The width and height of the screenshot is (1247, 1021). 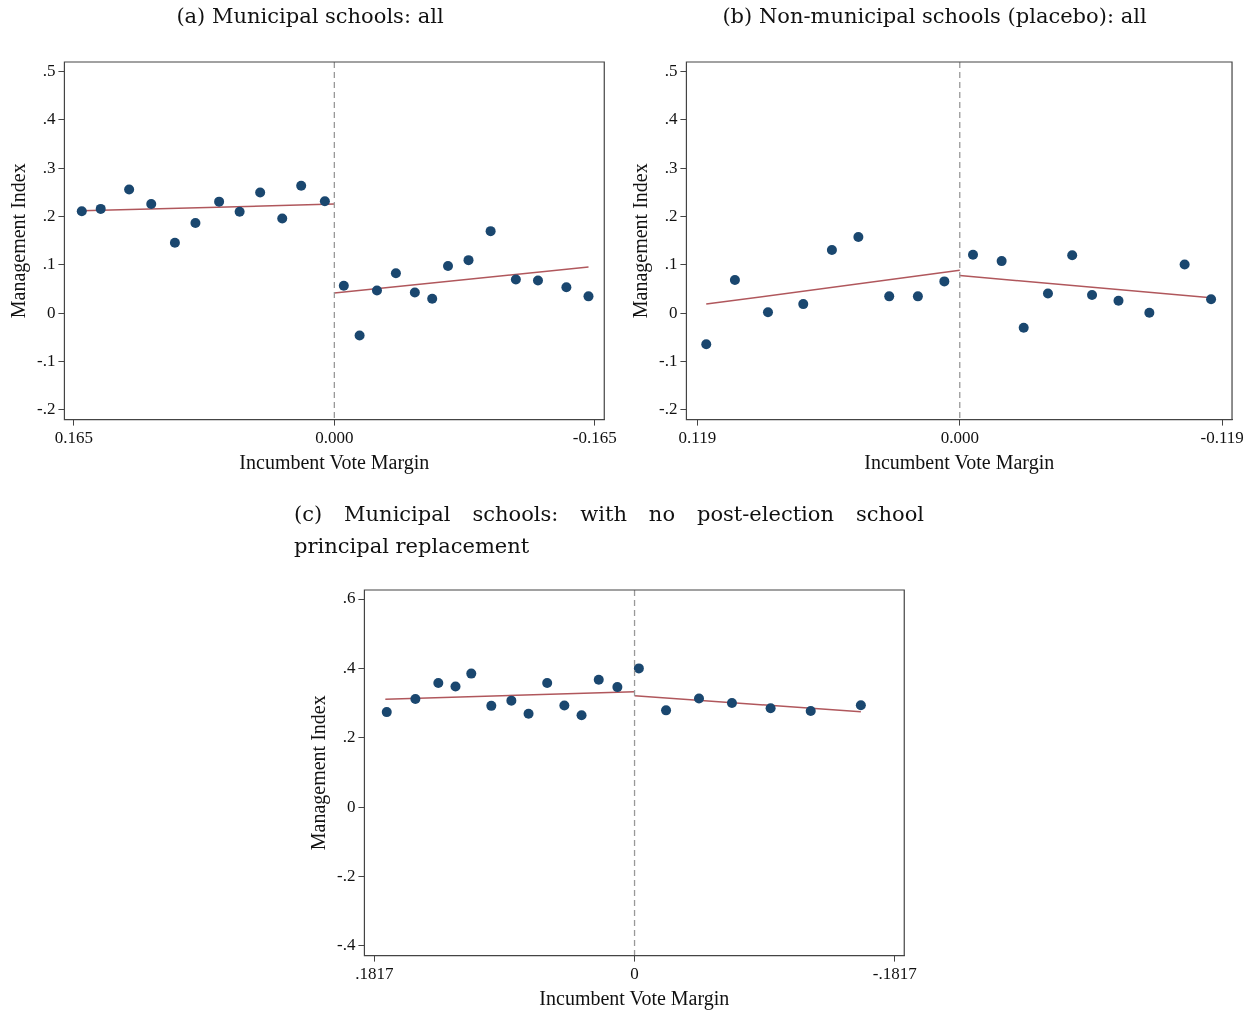 I want to click on x-tick-label: 0.119, so click(x=697, y=438).